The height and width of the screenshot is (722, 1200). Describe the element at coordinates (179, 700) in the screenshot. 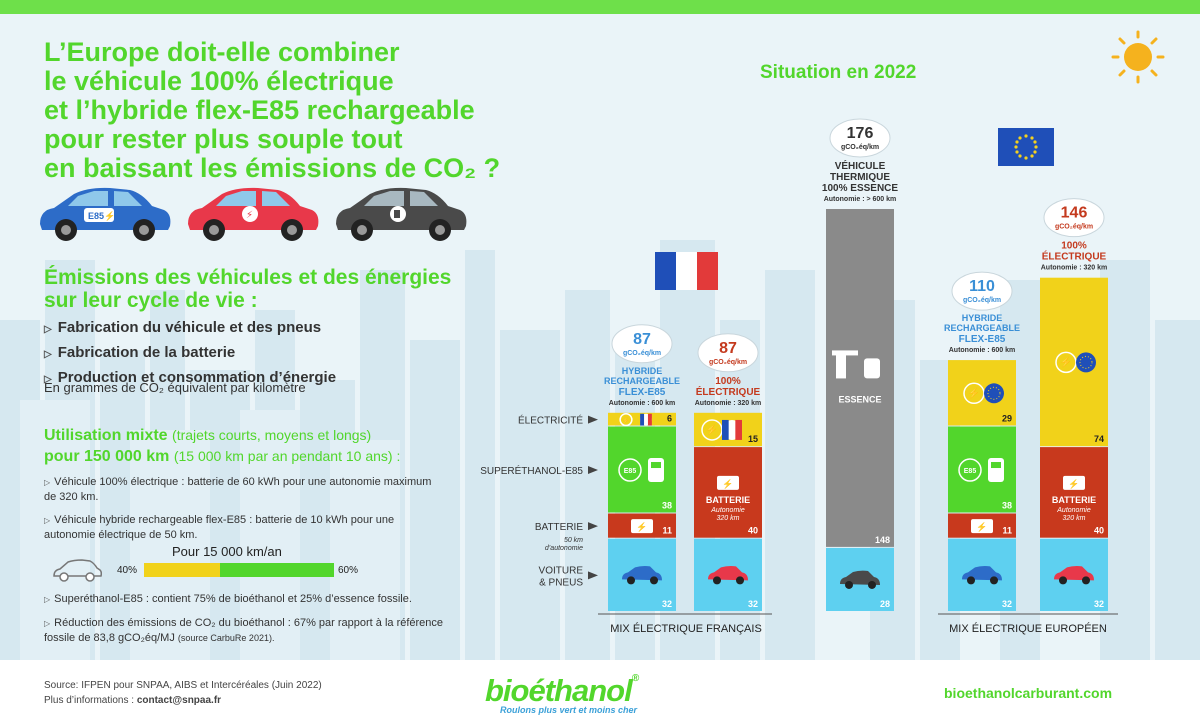

I see `contact-link: contact@snpaa.fr` at that location.